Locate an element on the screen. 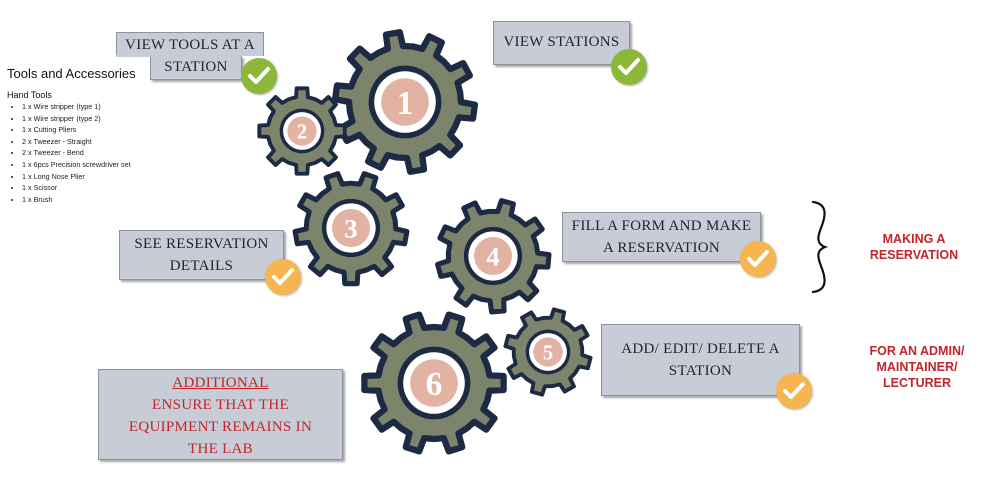 The height and width of the screenshot is (480, 997). additional-line1: ENSURE THAT THE is located at coordinates (220, 405).